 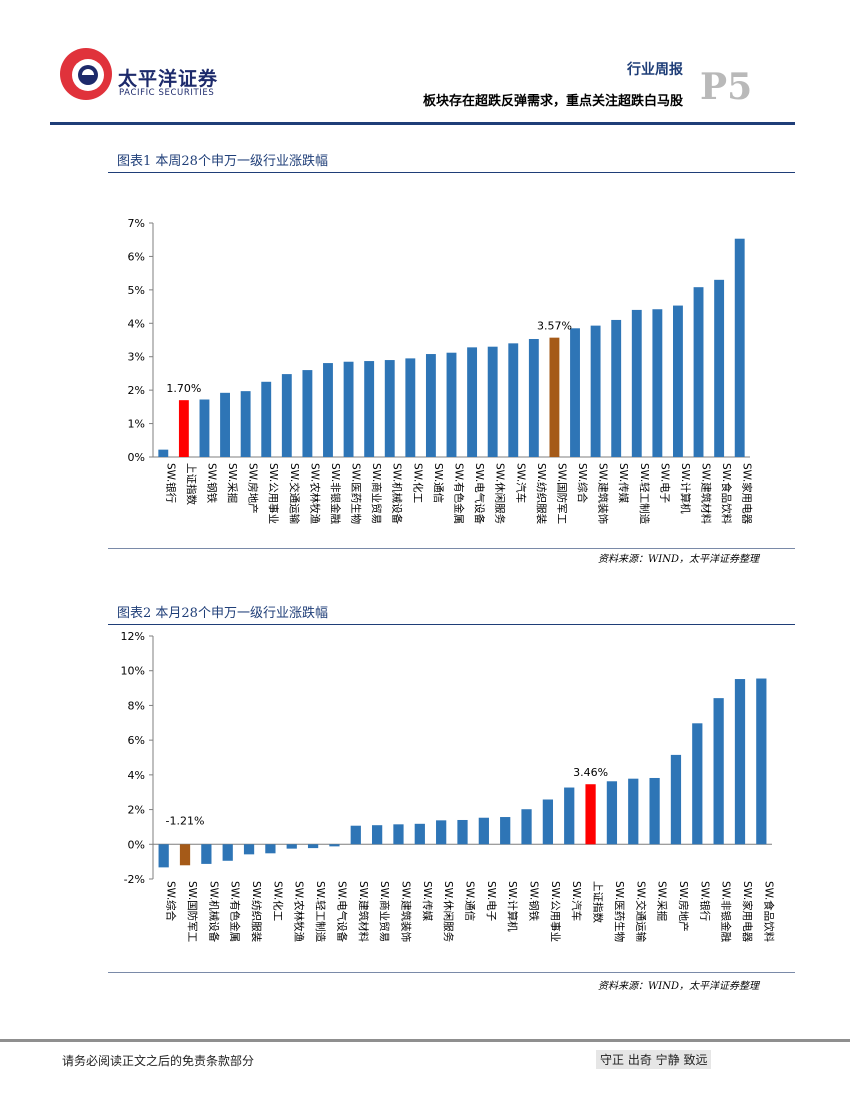 I want to click on category-label: SW.电子, so click(x=491, y=901).